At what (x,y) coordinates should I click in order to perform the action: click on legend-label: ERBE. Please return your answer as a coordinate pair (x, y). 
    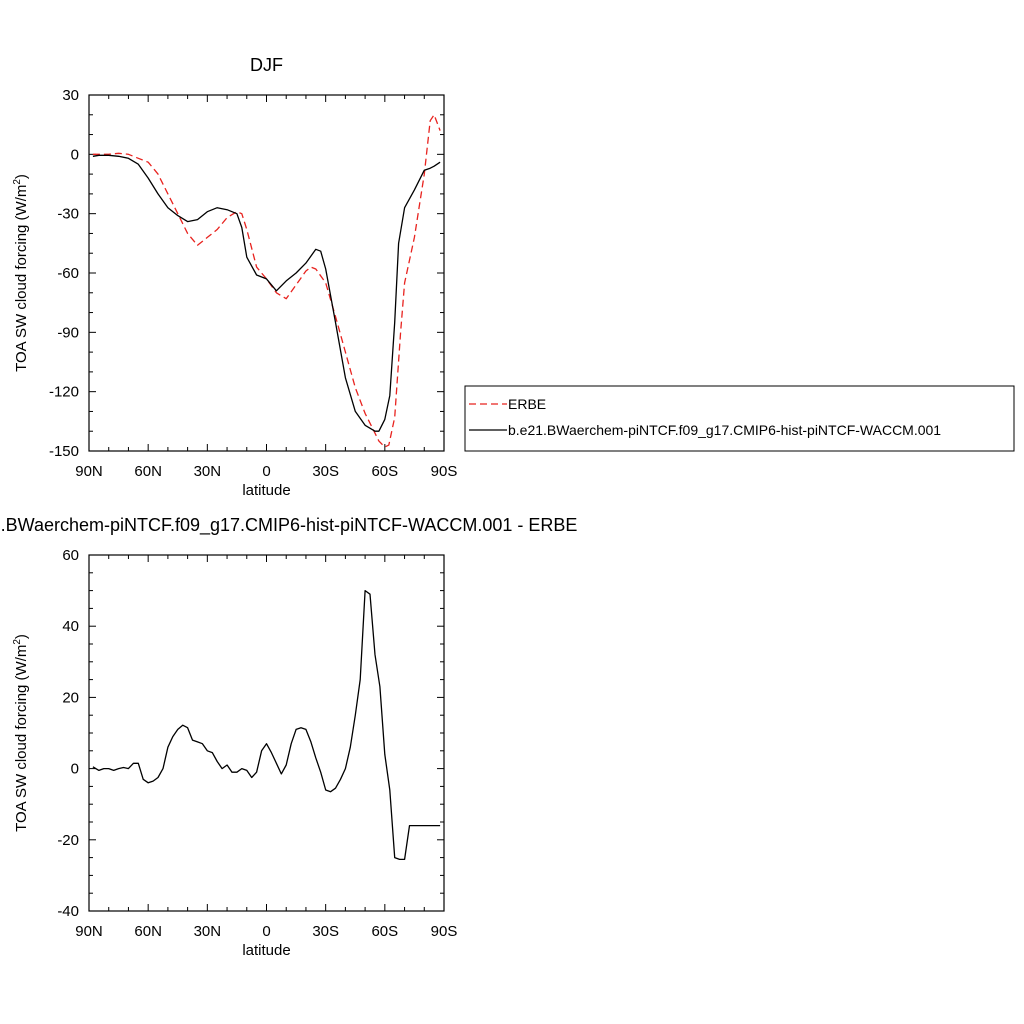
    Looking at the image, I should click on (527, 404).